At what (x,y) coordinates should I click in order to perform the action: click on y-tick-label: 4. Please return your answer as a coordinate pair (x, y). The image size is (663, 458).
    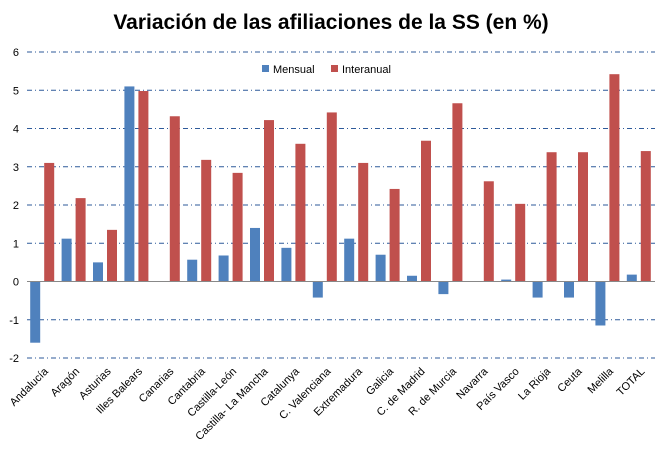
    Looking at the image, I should click on (16, 130).